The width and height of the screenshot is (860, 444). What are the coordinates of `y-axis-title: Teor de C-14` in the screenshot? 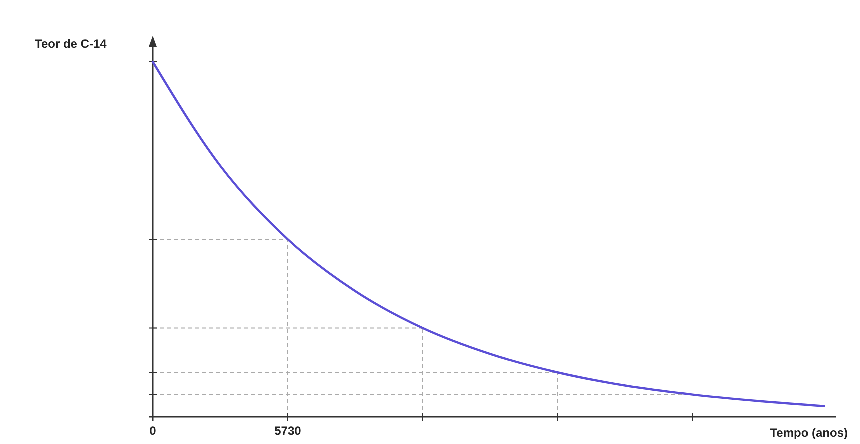 It's located at (71, 44).